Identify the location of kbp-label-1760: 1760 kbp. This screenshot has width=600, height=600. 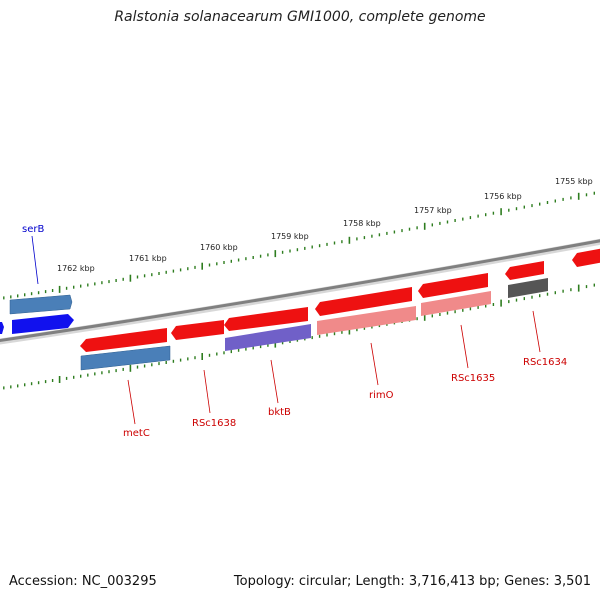
(219, 247).